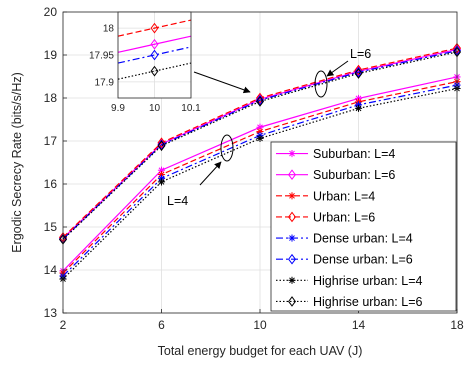 The image size is (468, 367). I want to click on x-tick-label: 18, so click(457, 325).